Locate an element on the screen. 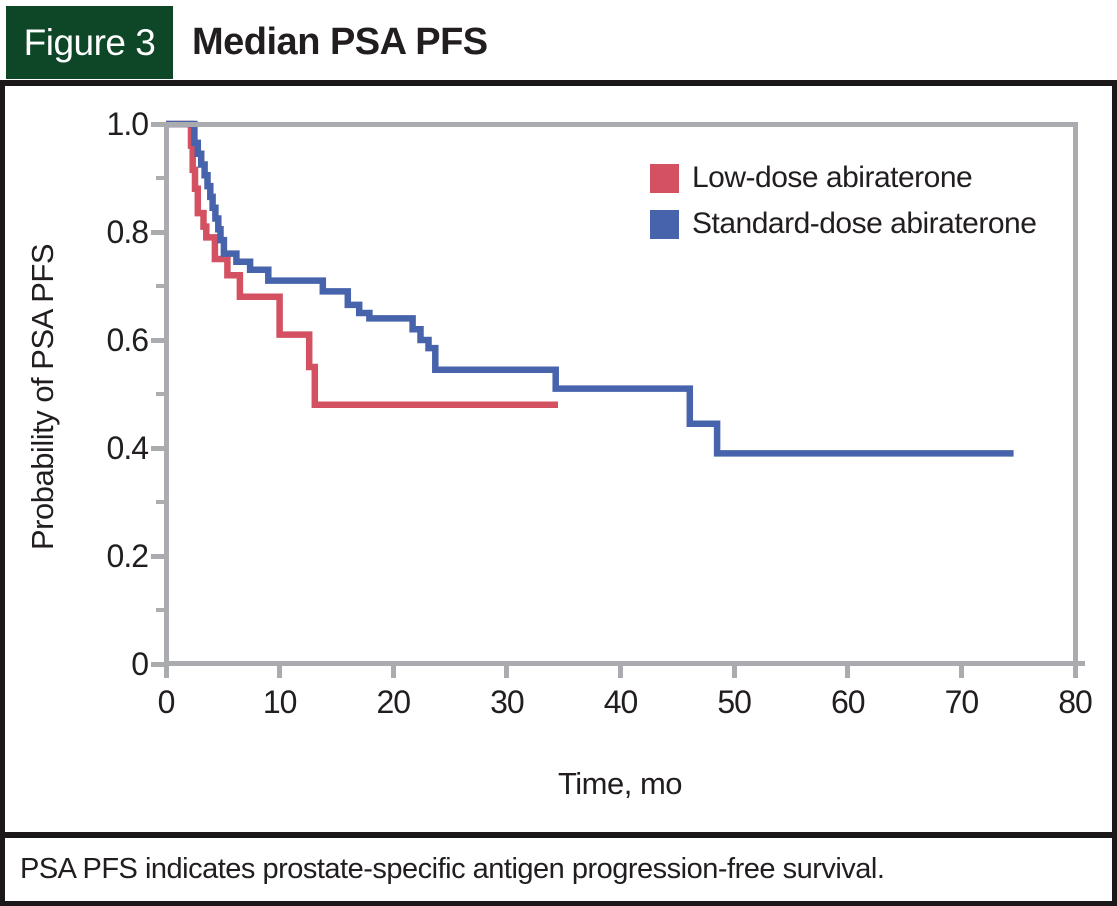  y-tick-label: 0 is located at coordinates (140, 664).